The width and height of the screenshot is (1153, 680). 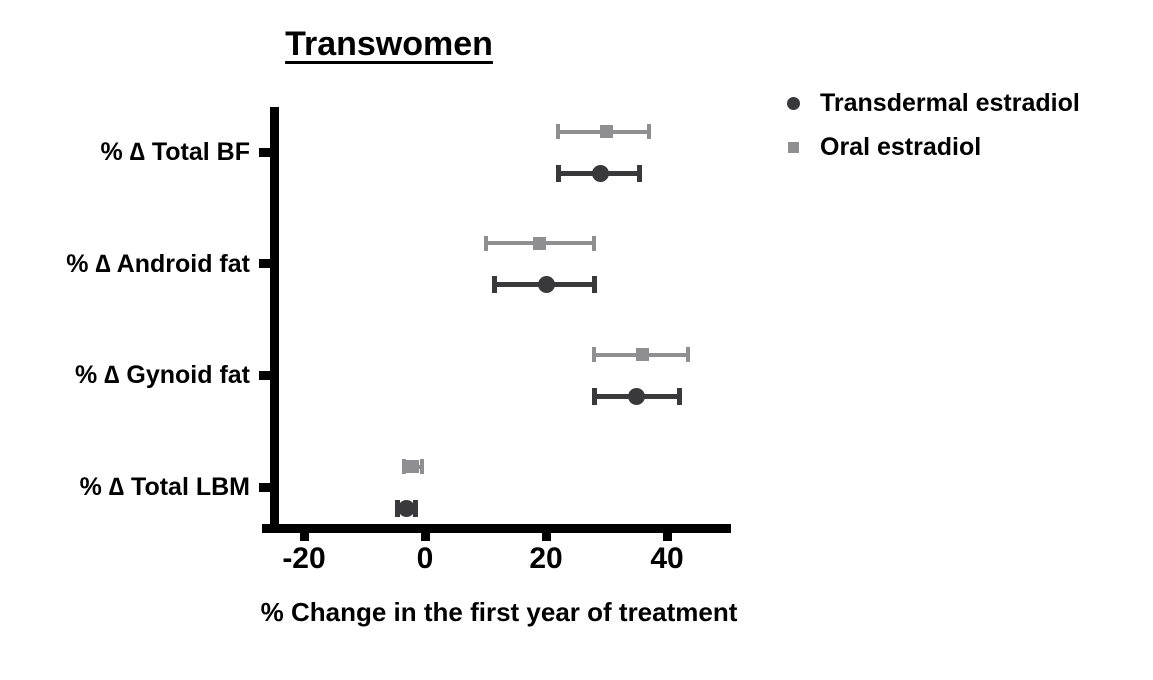 What do you see at coordinates (546, 558) in the screenshot?
I see `x-tick-label: 20` at bounding box center [546, 558].